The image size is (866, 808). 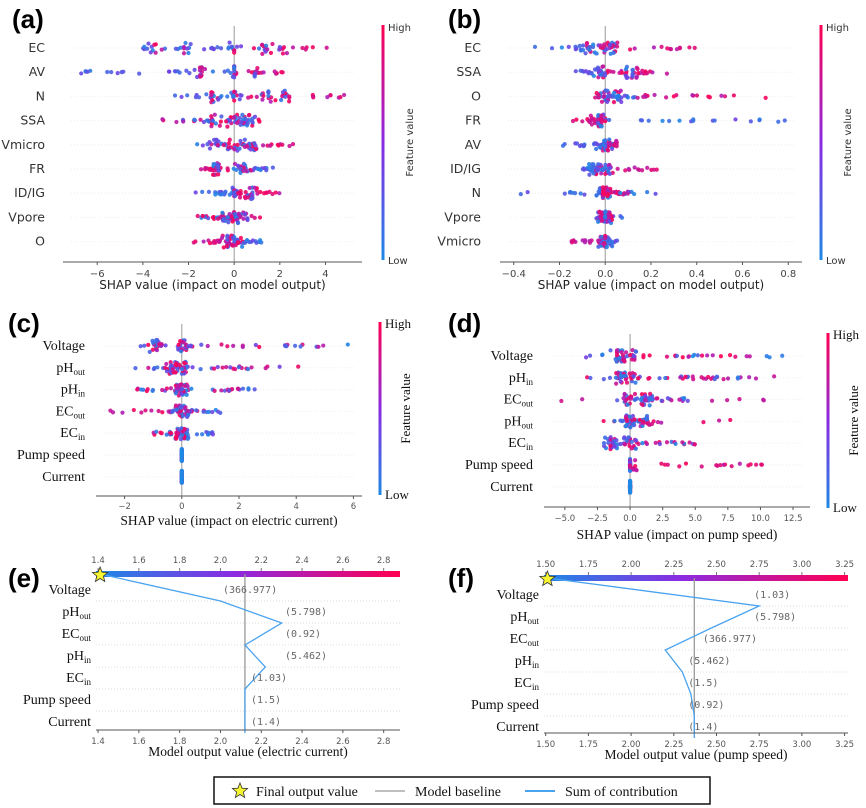 I want to click on feature-value-annotation: (5.798), so click(x=775, y=617).